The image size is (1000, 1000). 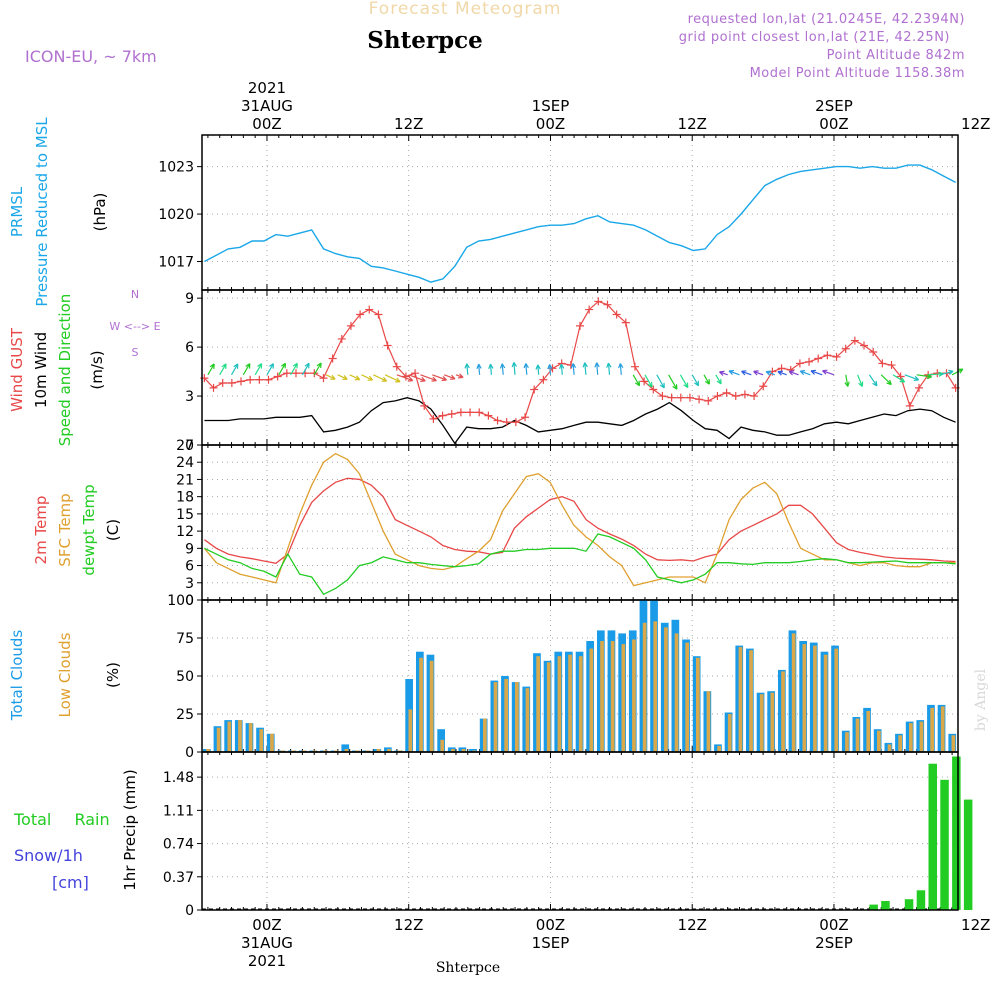 What do you see at coordinates (185, 515) in the screenshot?
I see `ytick-label: 15` at bounding box center [185, 515].